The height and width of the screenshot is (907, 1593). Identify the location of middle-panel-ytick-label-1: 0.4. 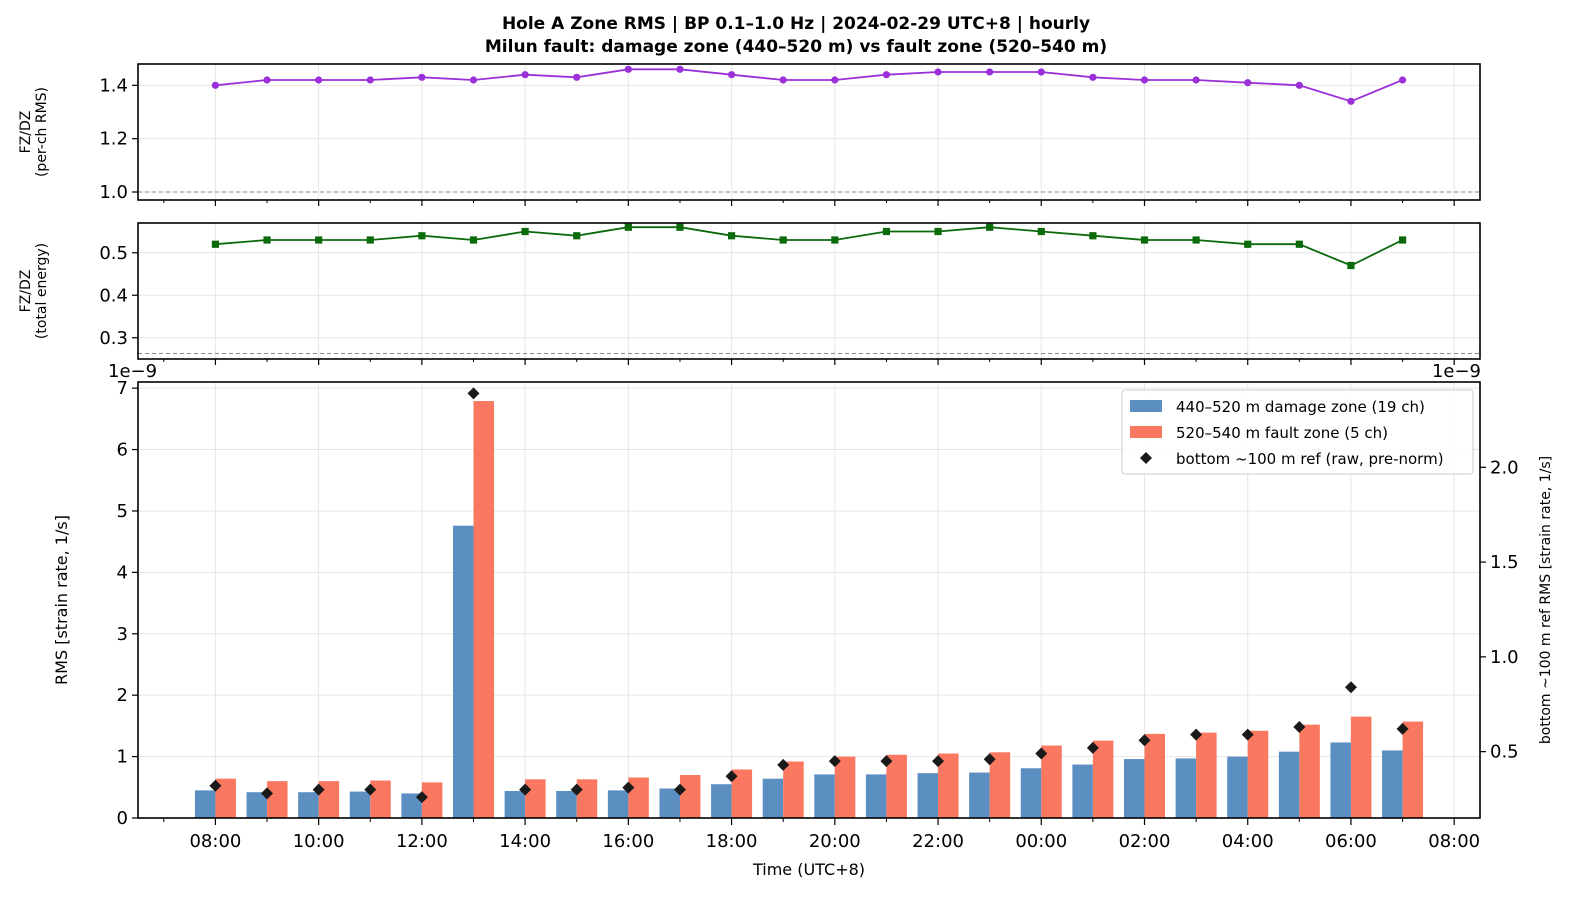
(113, 295).